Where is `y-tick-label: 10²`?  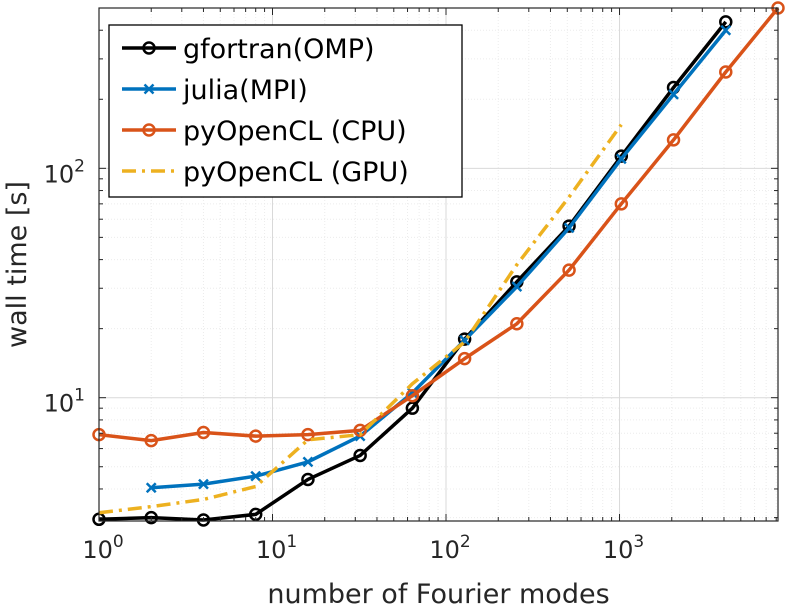 y-tick-label: 10² is located at coordinates (64, 172).